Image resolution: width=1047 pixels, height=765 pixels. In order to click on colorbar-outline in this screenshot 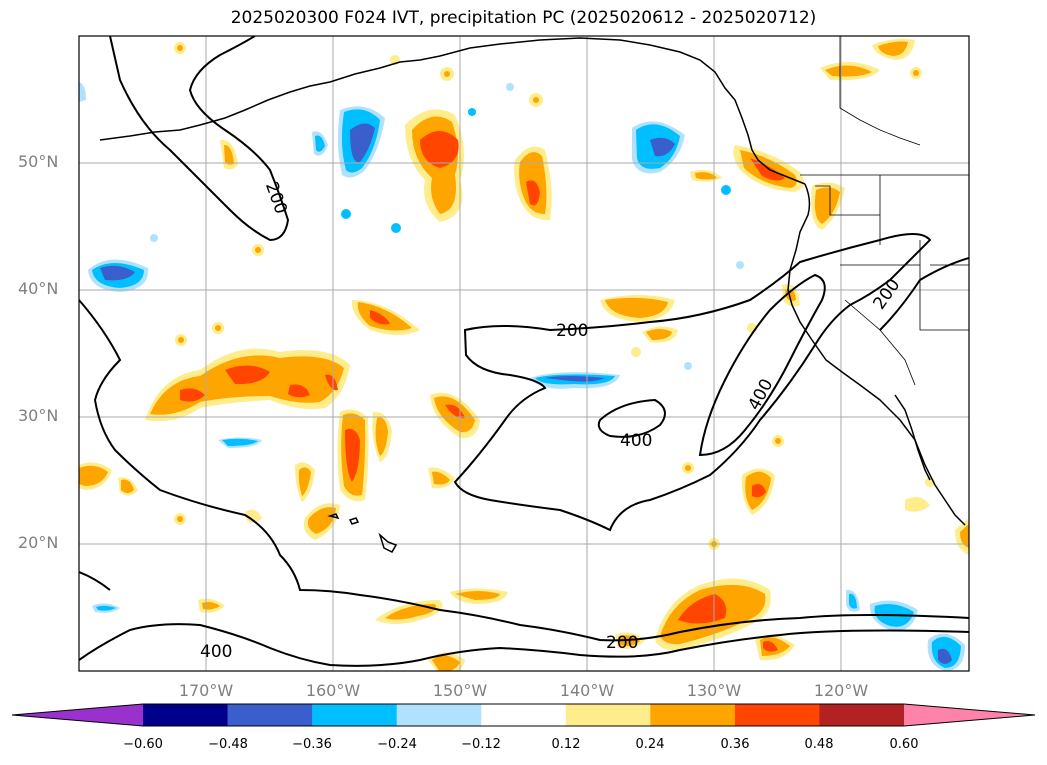, I will do `click(523, 715)`.